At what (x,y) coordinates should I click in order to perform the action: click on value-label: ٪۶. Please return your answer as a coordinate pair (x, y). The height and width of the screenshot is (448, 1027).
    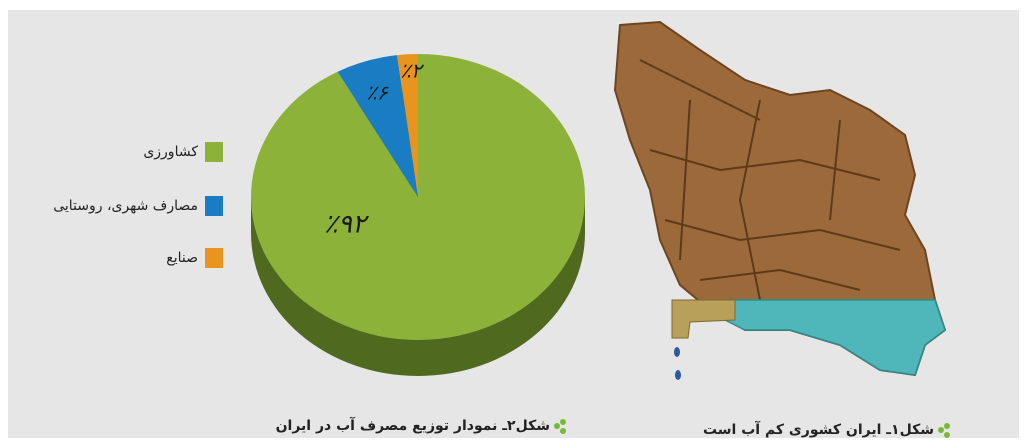
    Looking at the image, I should click on (377, 93).